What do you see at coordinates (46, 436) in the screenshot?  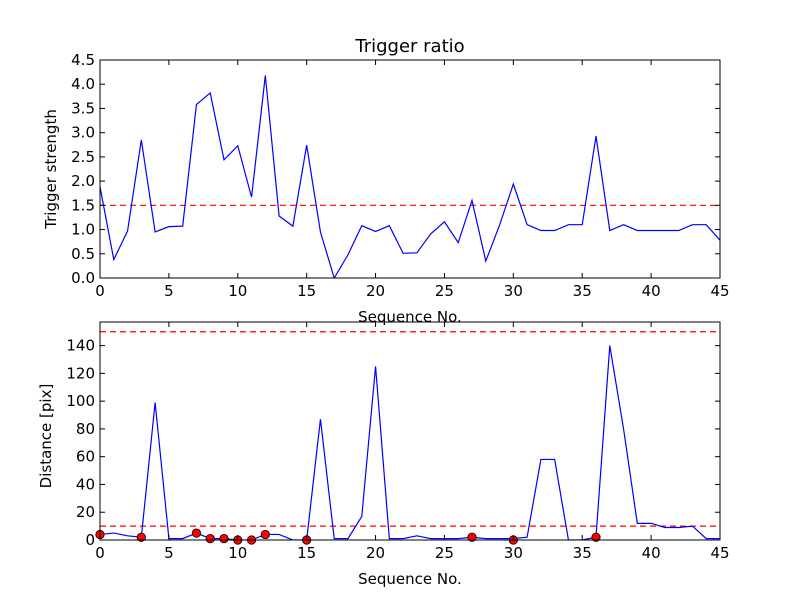 I see `y-axis-label: Distance [pix]` at bounding box center [46, 436].